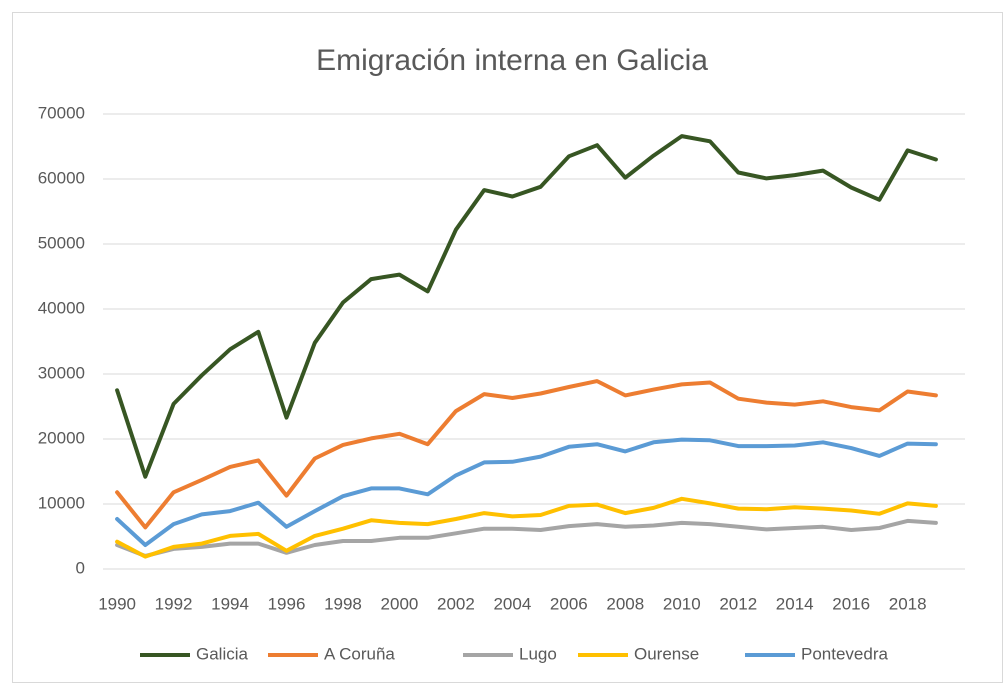 The width and height of the screenshot is (1004, 684). I want to click on x-tick-label: 1990, so click(117, 603).